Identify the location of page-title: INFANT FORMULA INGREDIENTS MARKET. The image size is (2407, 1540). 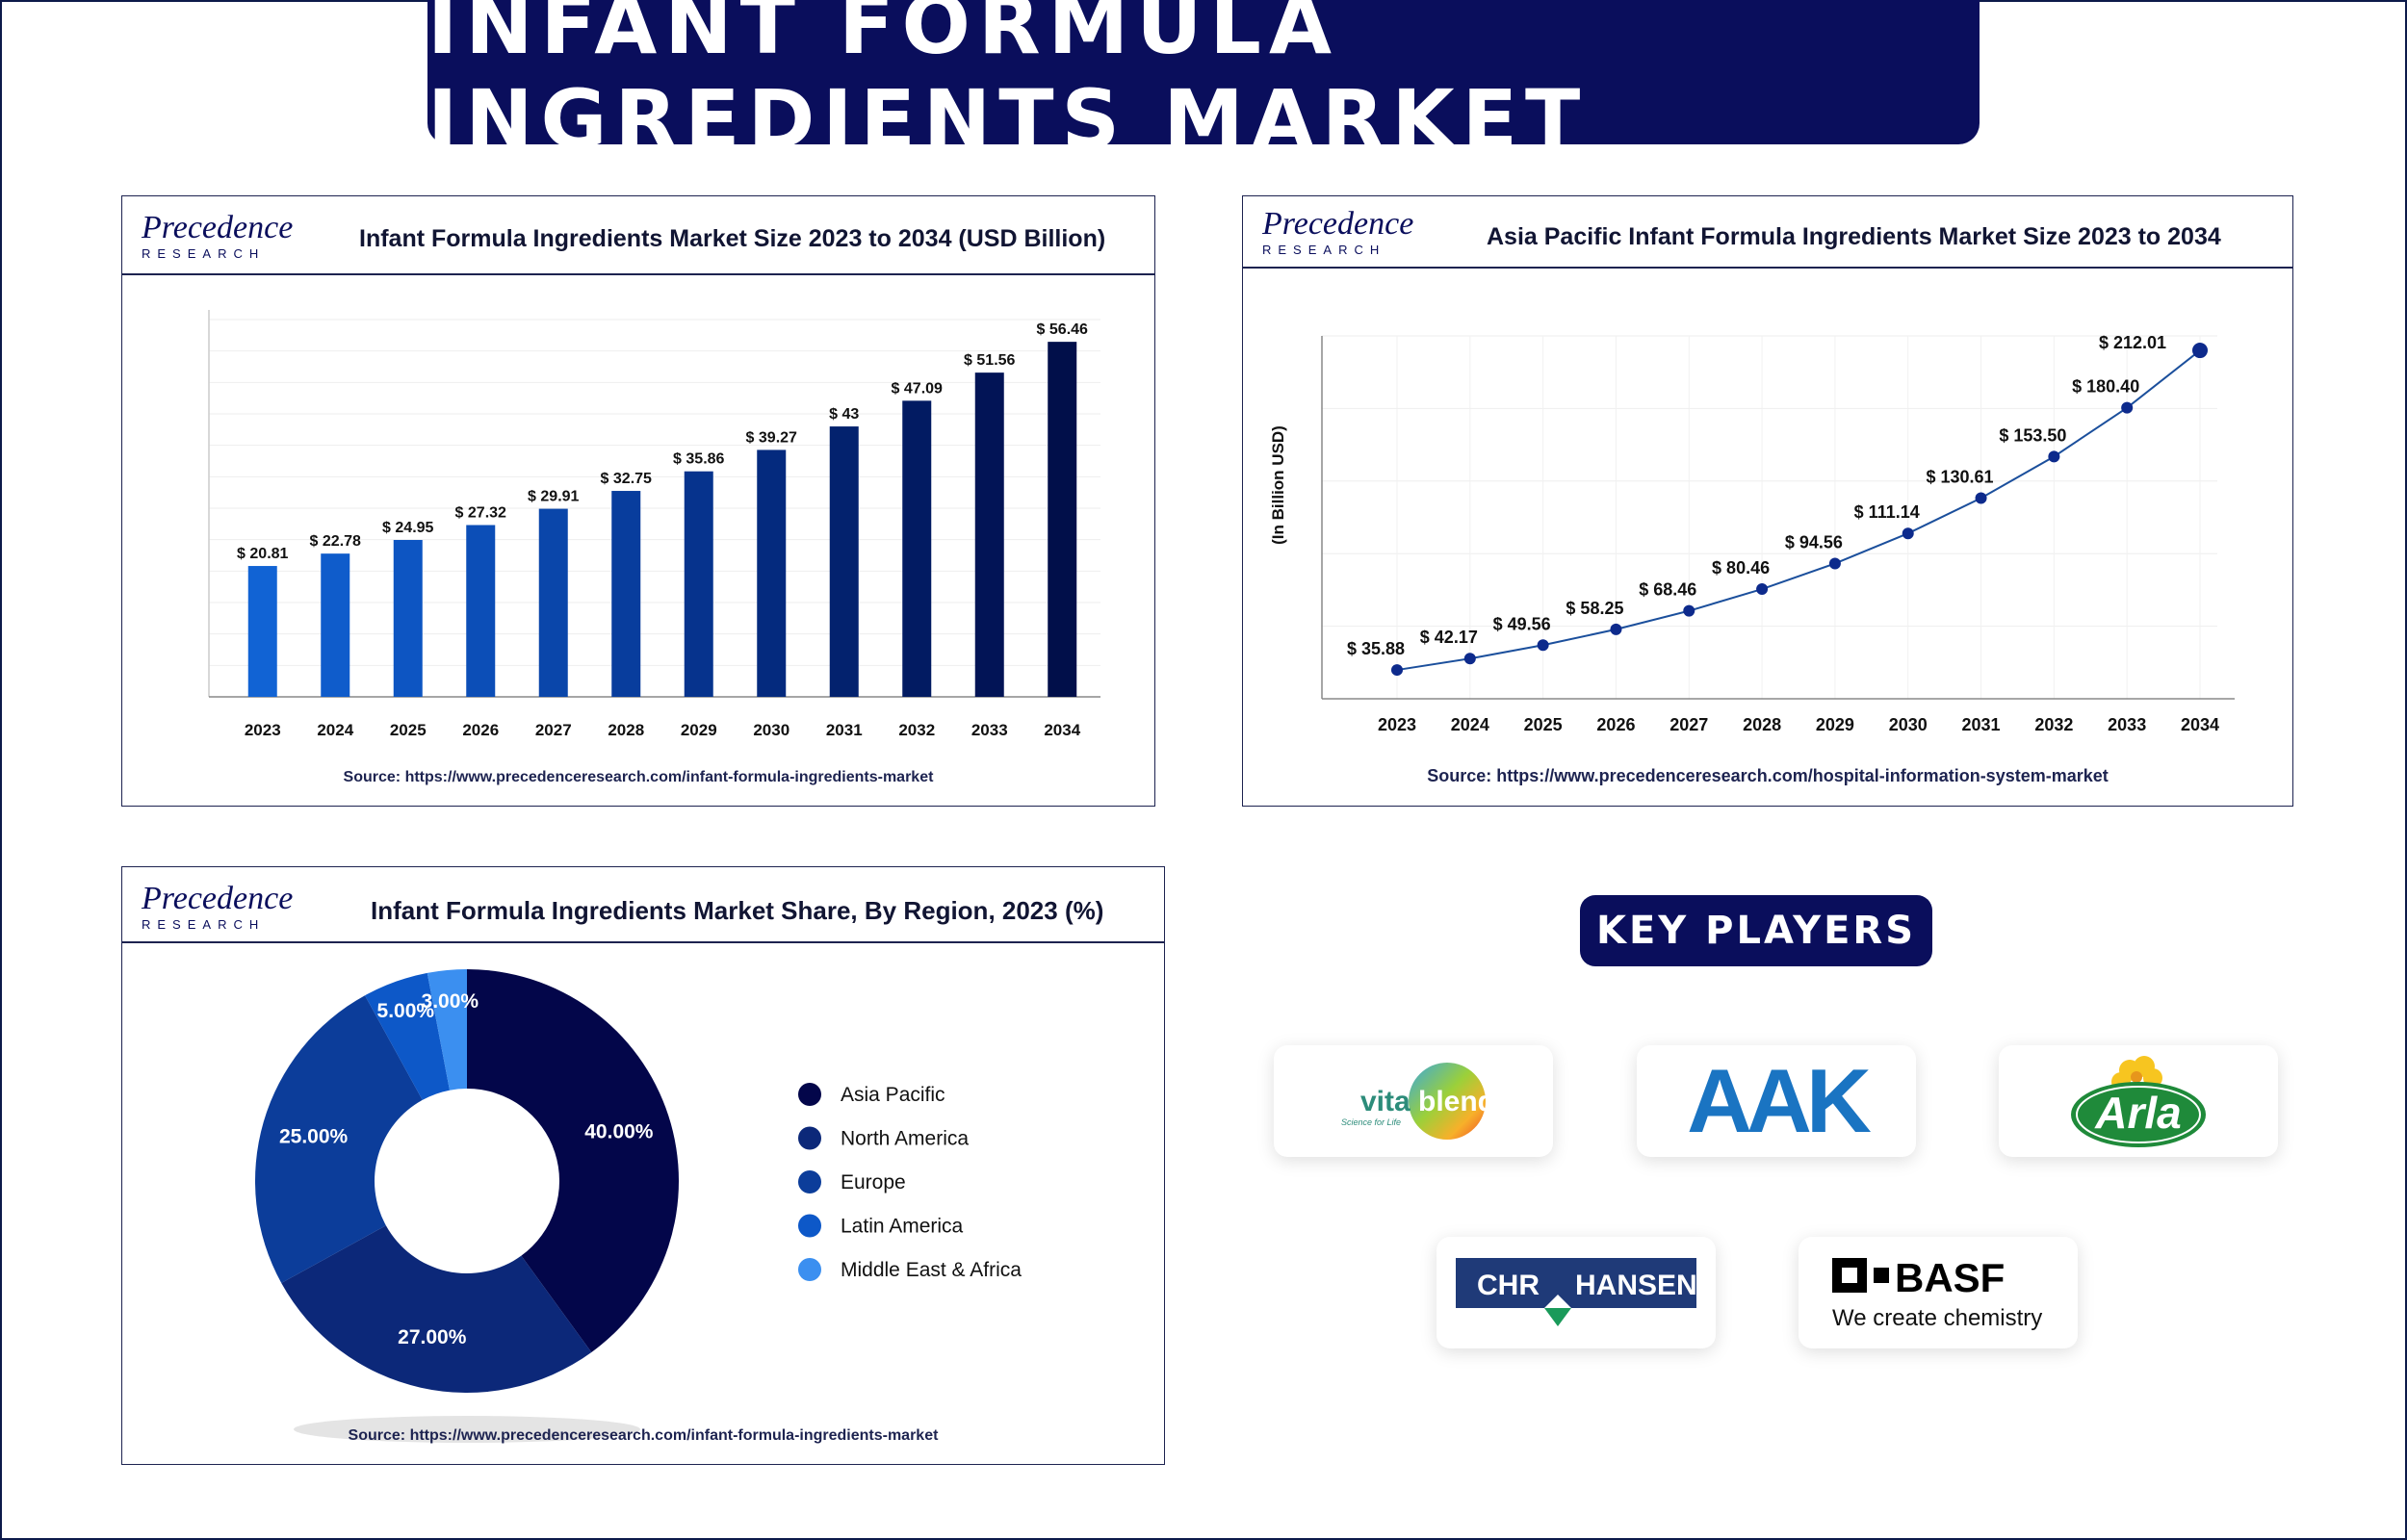
(1008, 83).